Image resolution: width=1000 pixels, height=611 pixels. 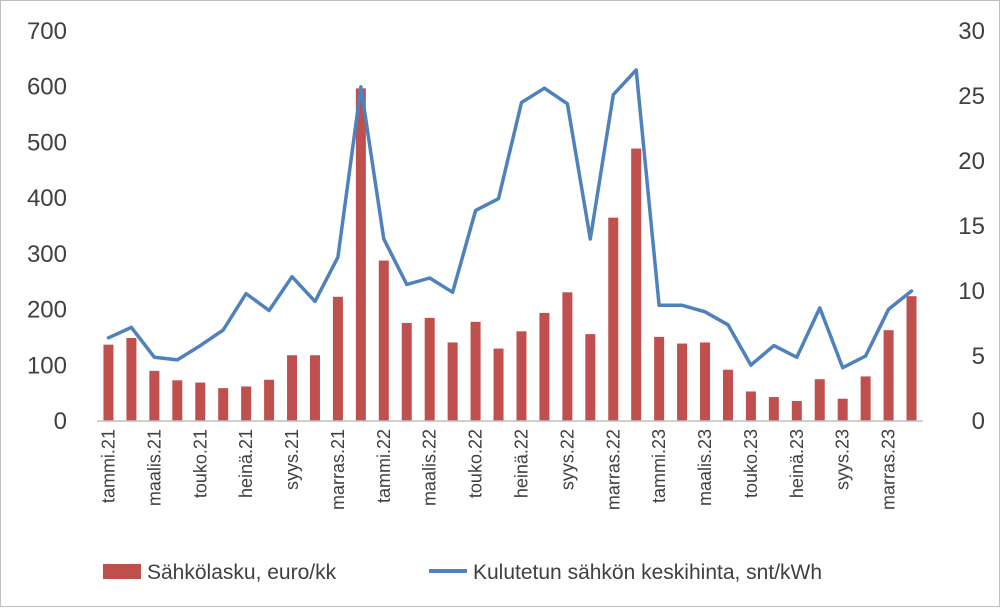 I want to click on x-axis-tick-label: marras.21, so click(x=338, y=469).